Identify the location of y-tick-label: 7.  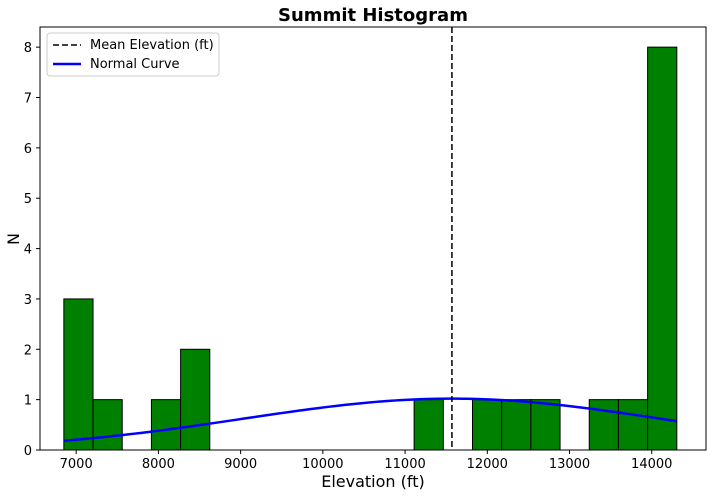
(28, 99).